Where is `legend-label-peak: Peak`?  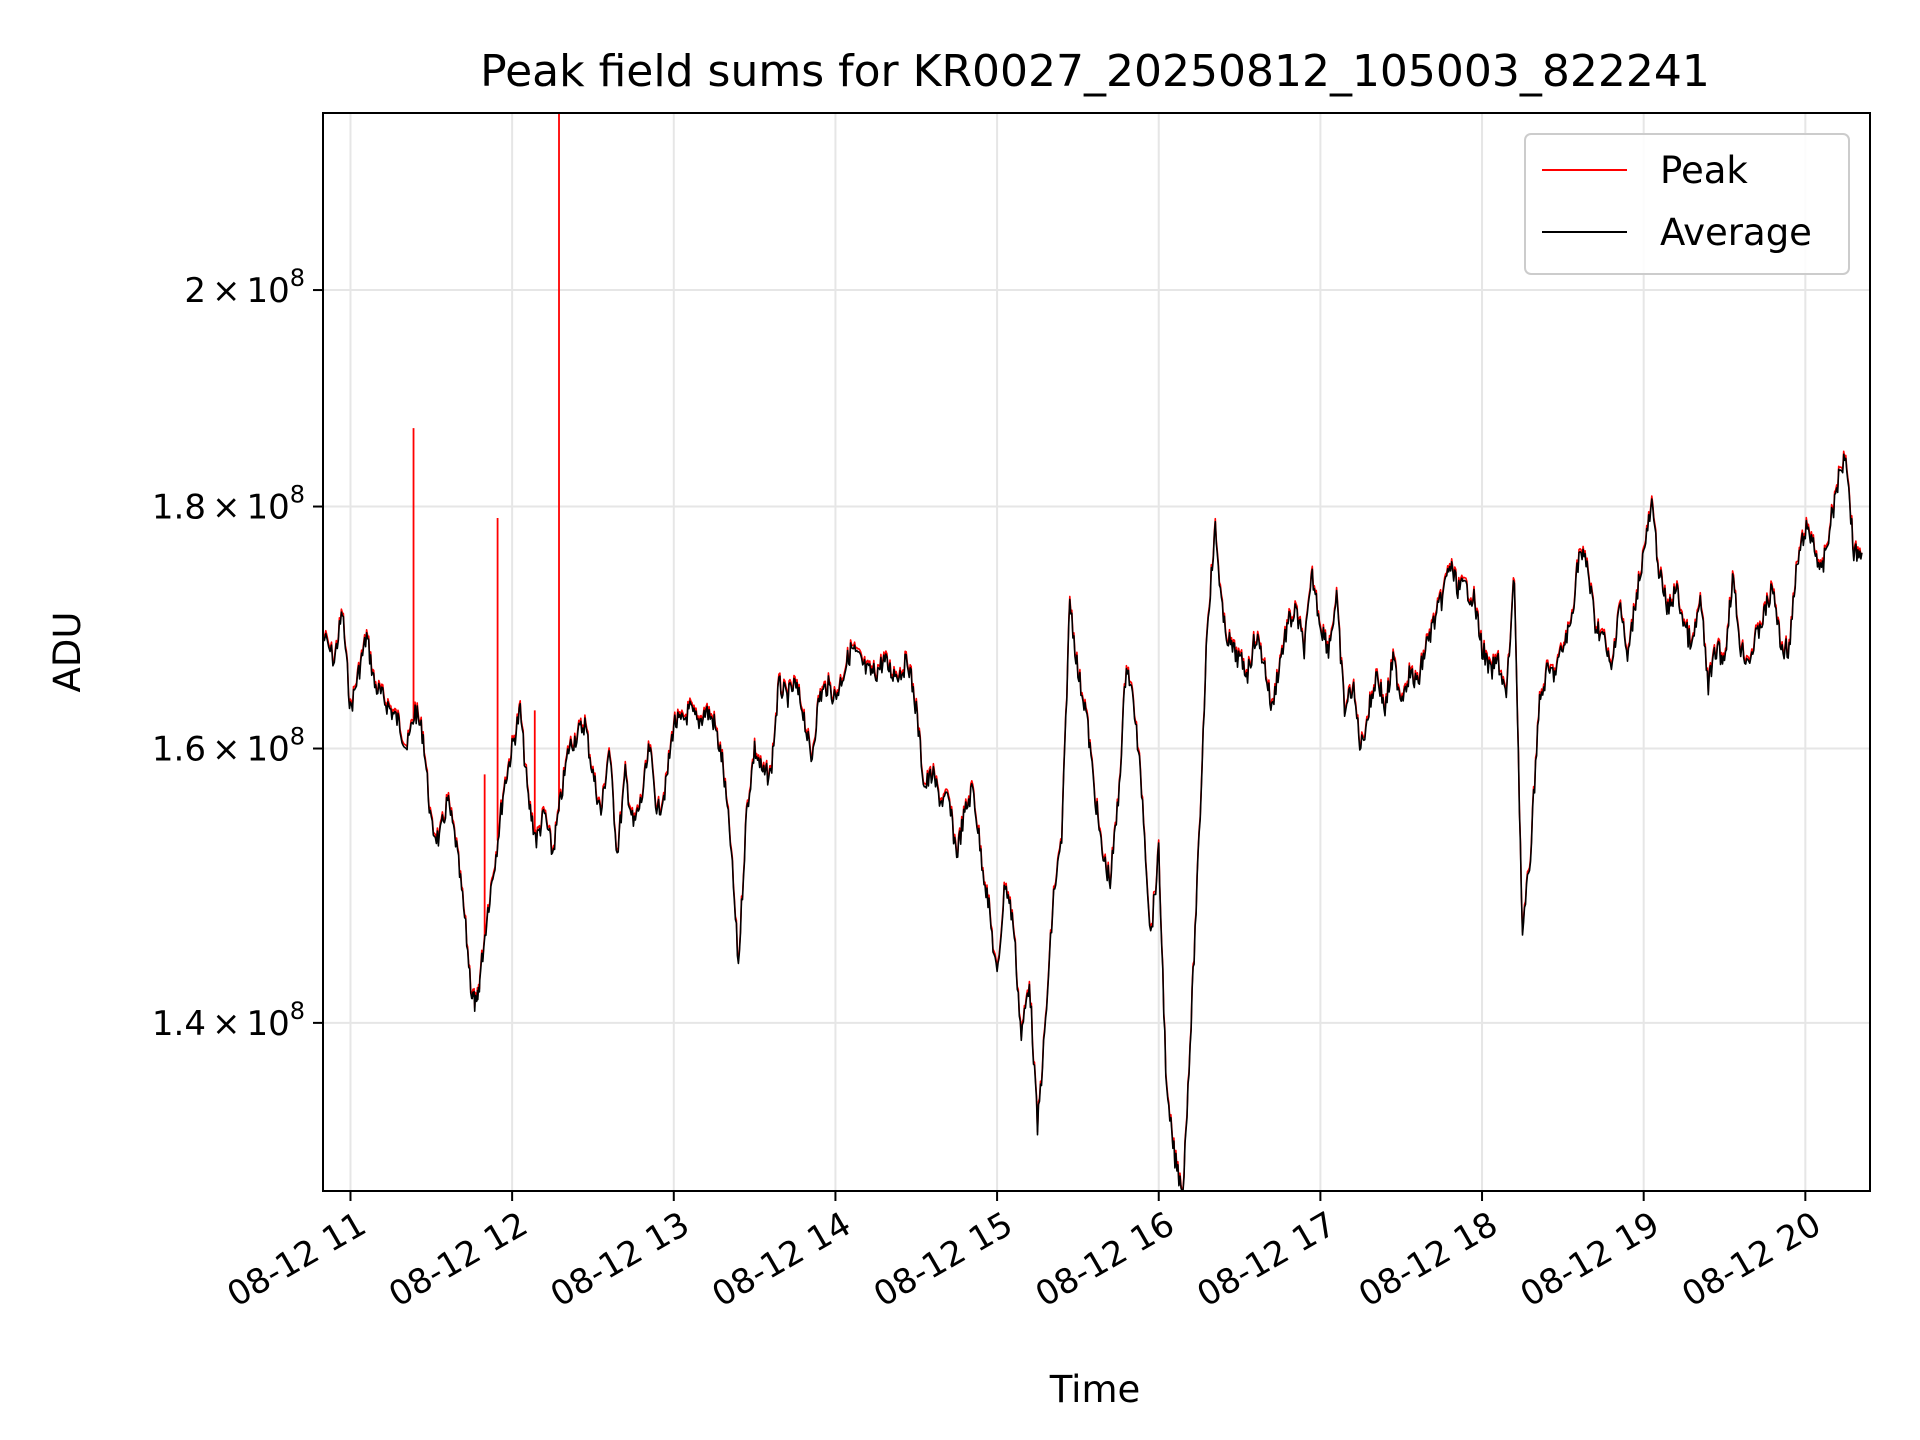
legend-label-peak: Peak is located at coordinates (1704, 170).